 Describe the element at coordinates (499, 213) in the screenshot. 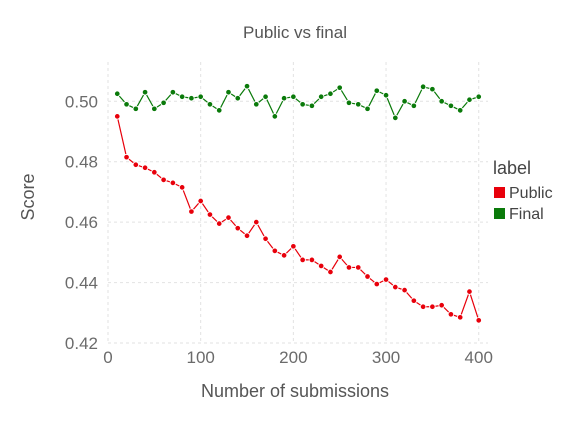

I see `legend-swatch-final` at that location.